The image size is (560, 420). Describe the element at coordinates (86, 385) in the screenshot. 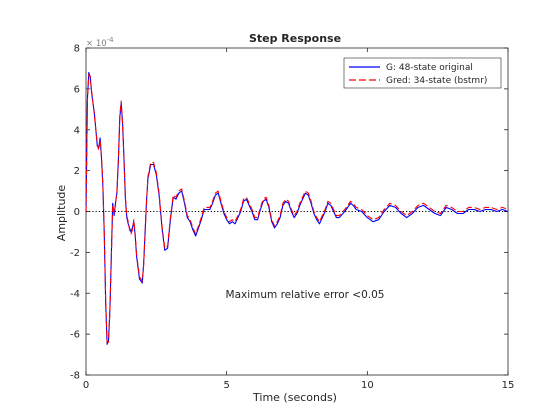

I see `x-tick-label: 0` at that location.